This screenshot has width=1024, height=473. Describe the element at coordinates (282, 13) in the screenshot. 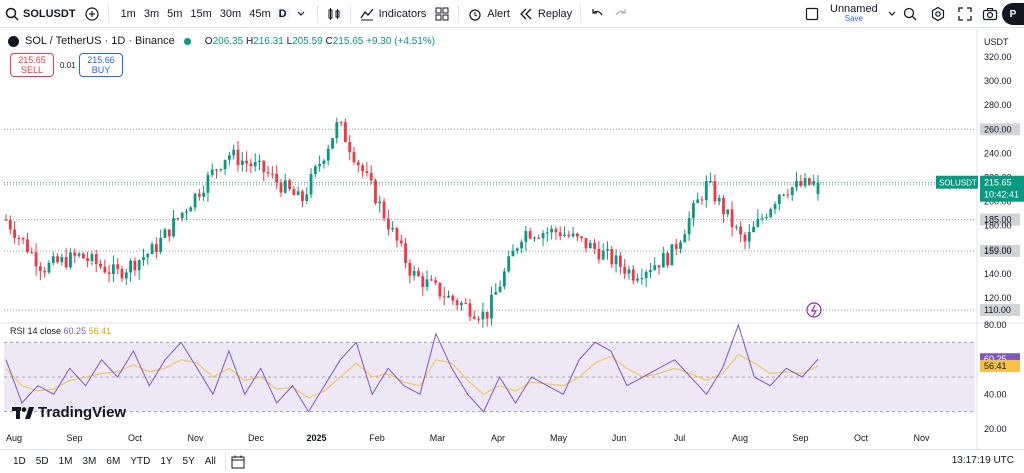

I see `timeframe-d: D` at that location.